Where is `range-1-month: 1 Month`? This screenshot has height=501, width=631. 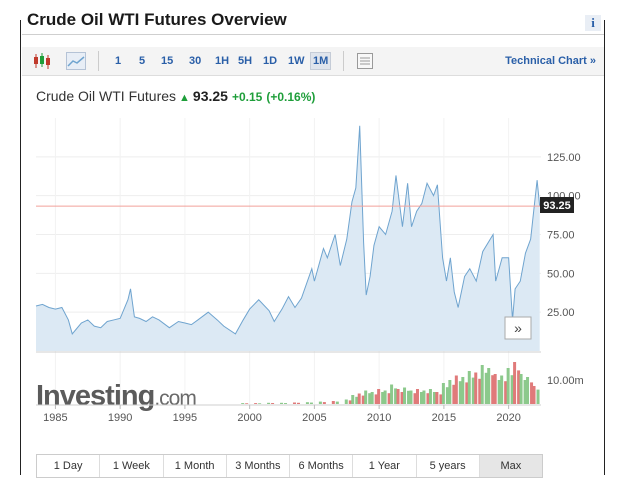
range-1-month: 1 Month is located at coordinates (195, 466).